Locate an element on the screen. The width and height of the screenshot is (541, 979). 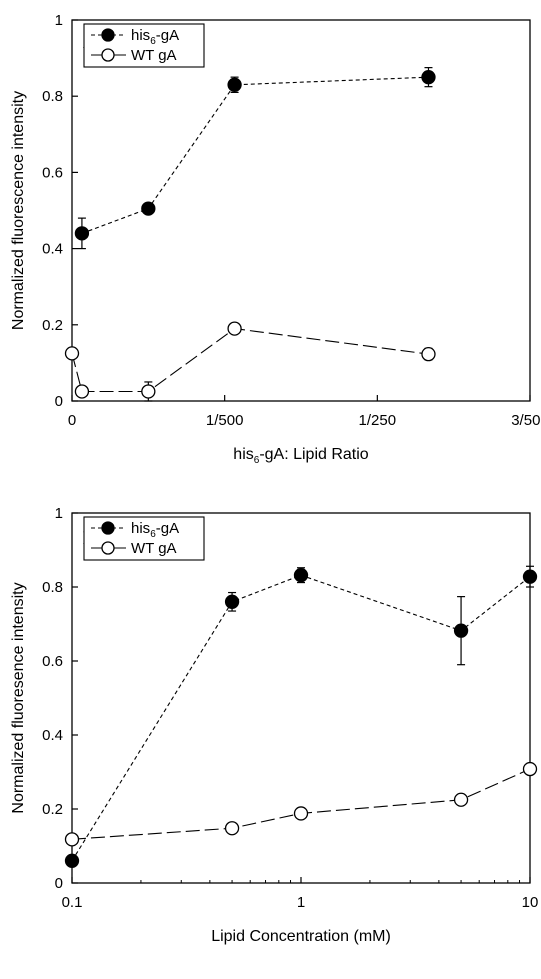
x-tick-label: 0 is located at coordinates (72, 420).